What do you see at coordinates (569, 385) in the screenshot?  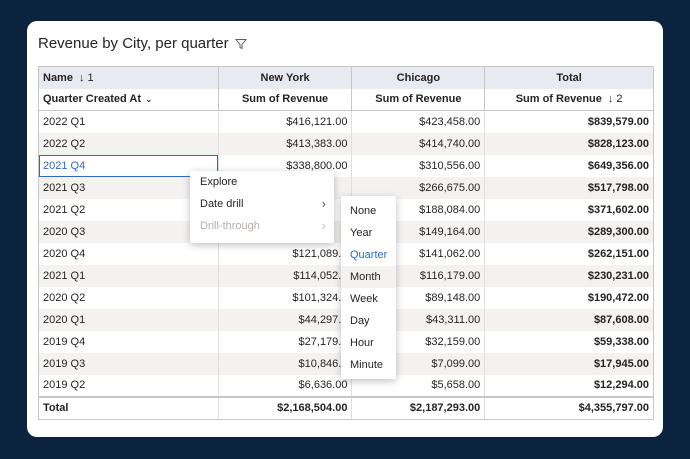 I see `total-cell: $12,294.00` at bounding box center [569, 385].